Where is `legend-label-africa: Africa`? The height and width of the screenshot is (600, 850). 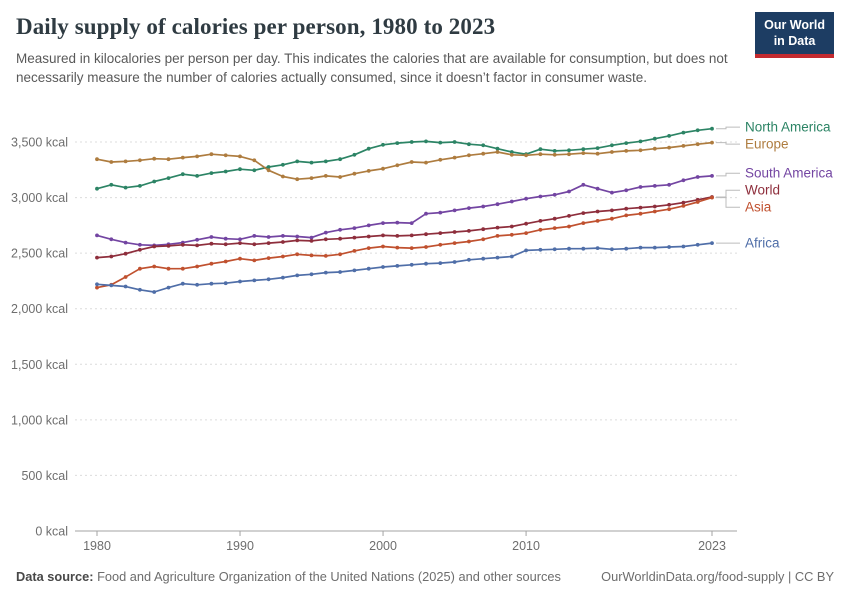
legend-label-africa: Africa is located at coordinates (762, 243).